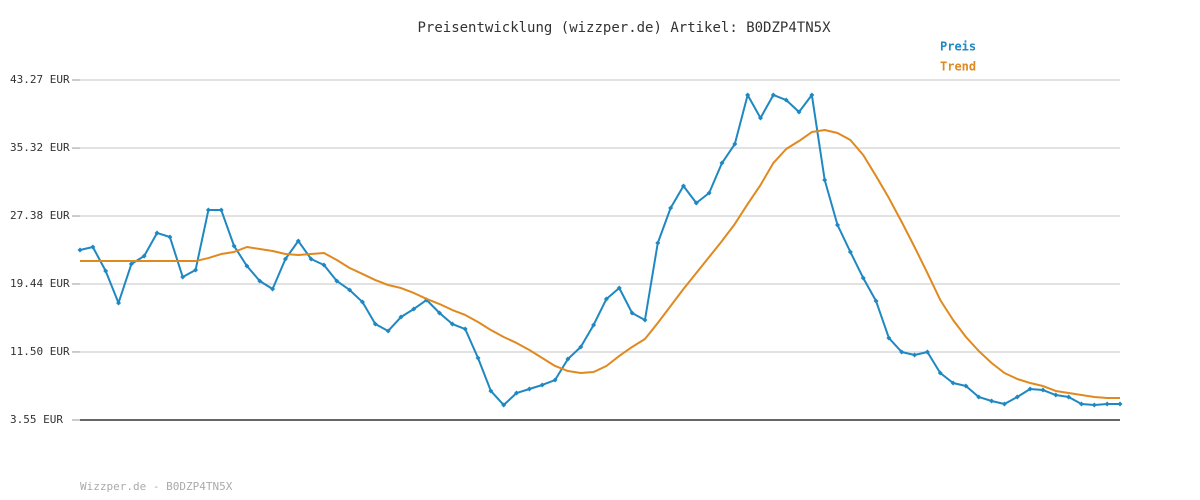 This screenshot has height=500, width=1200. What do you see at coordinates (40, 351) in the screenshot?
I see `y-tick-label: 11.50 EUR` at bounding box center [40, 351].